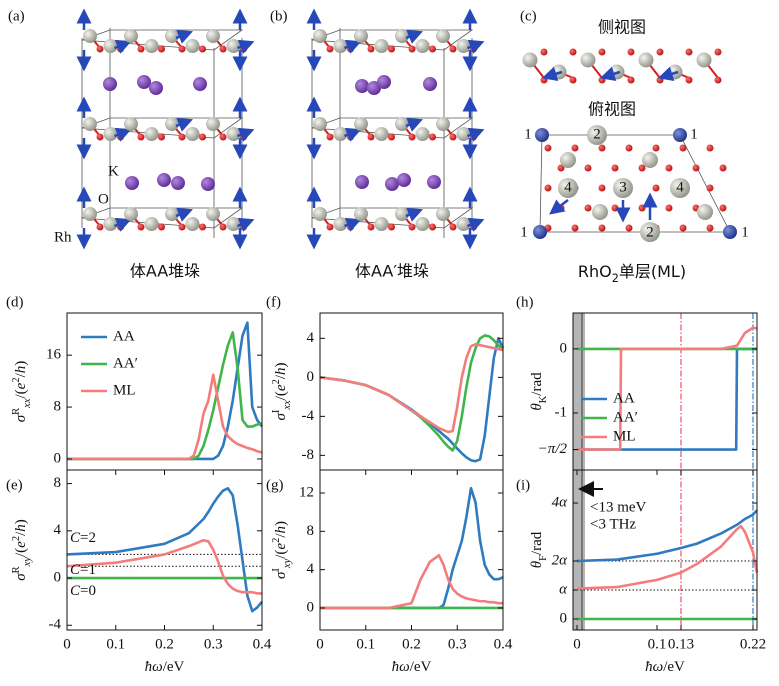  What do you see at coordinates (103, 199) in the screenshot?
I see `atom-label: O` at bounding box center [103, 199].